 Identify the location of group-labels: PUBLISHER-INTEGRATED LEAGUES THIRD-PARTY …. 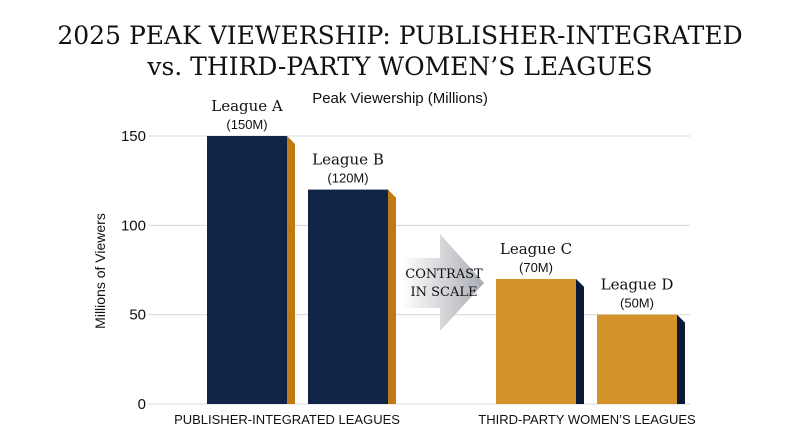
(435, 419).